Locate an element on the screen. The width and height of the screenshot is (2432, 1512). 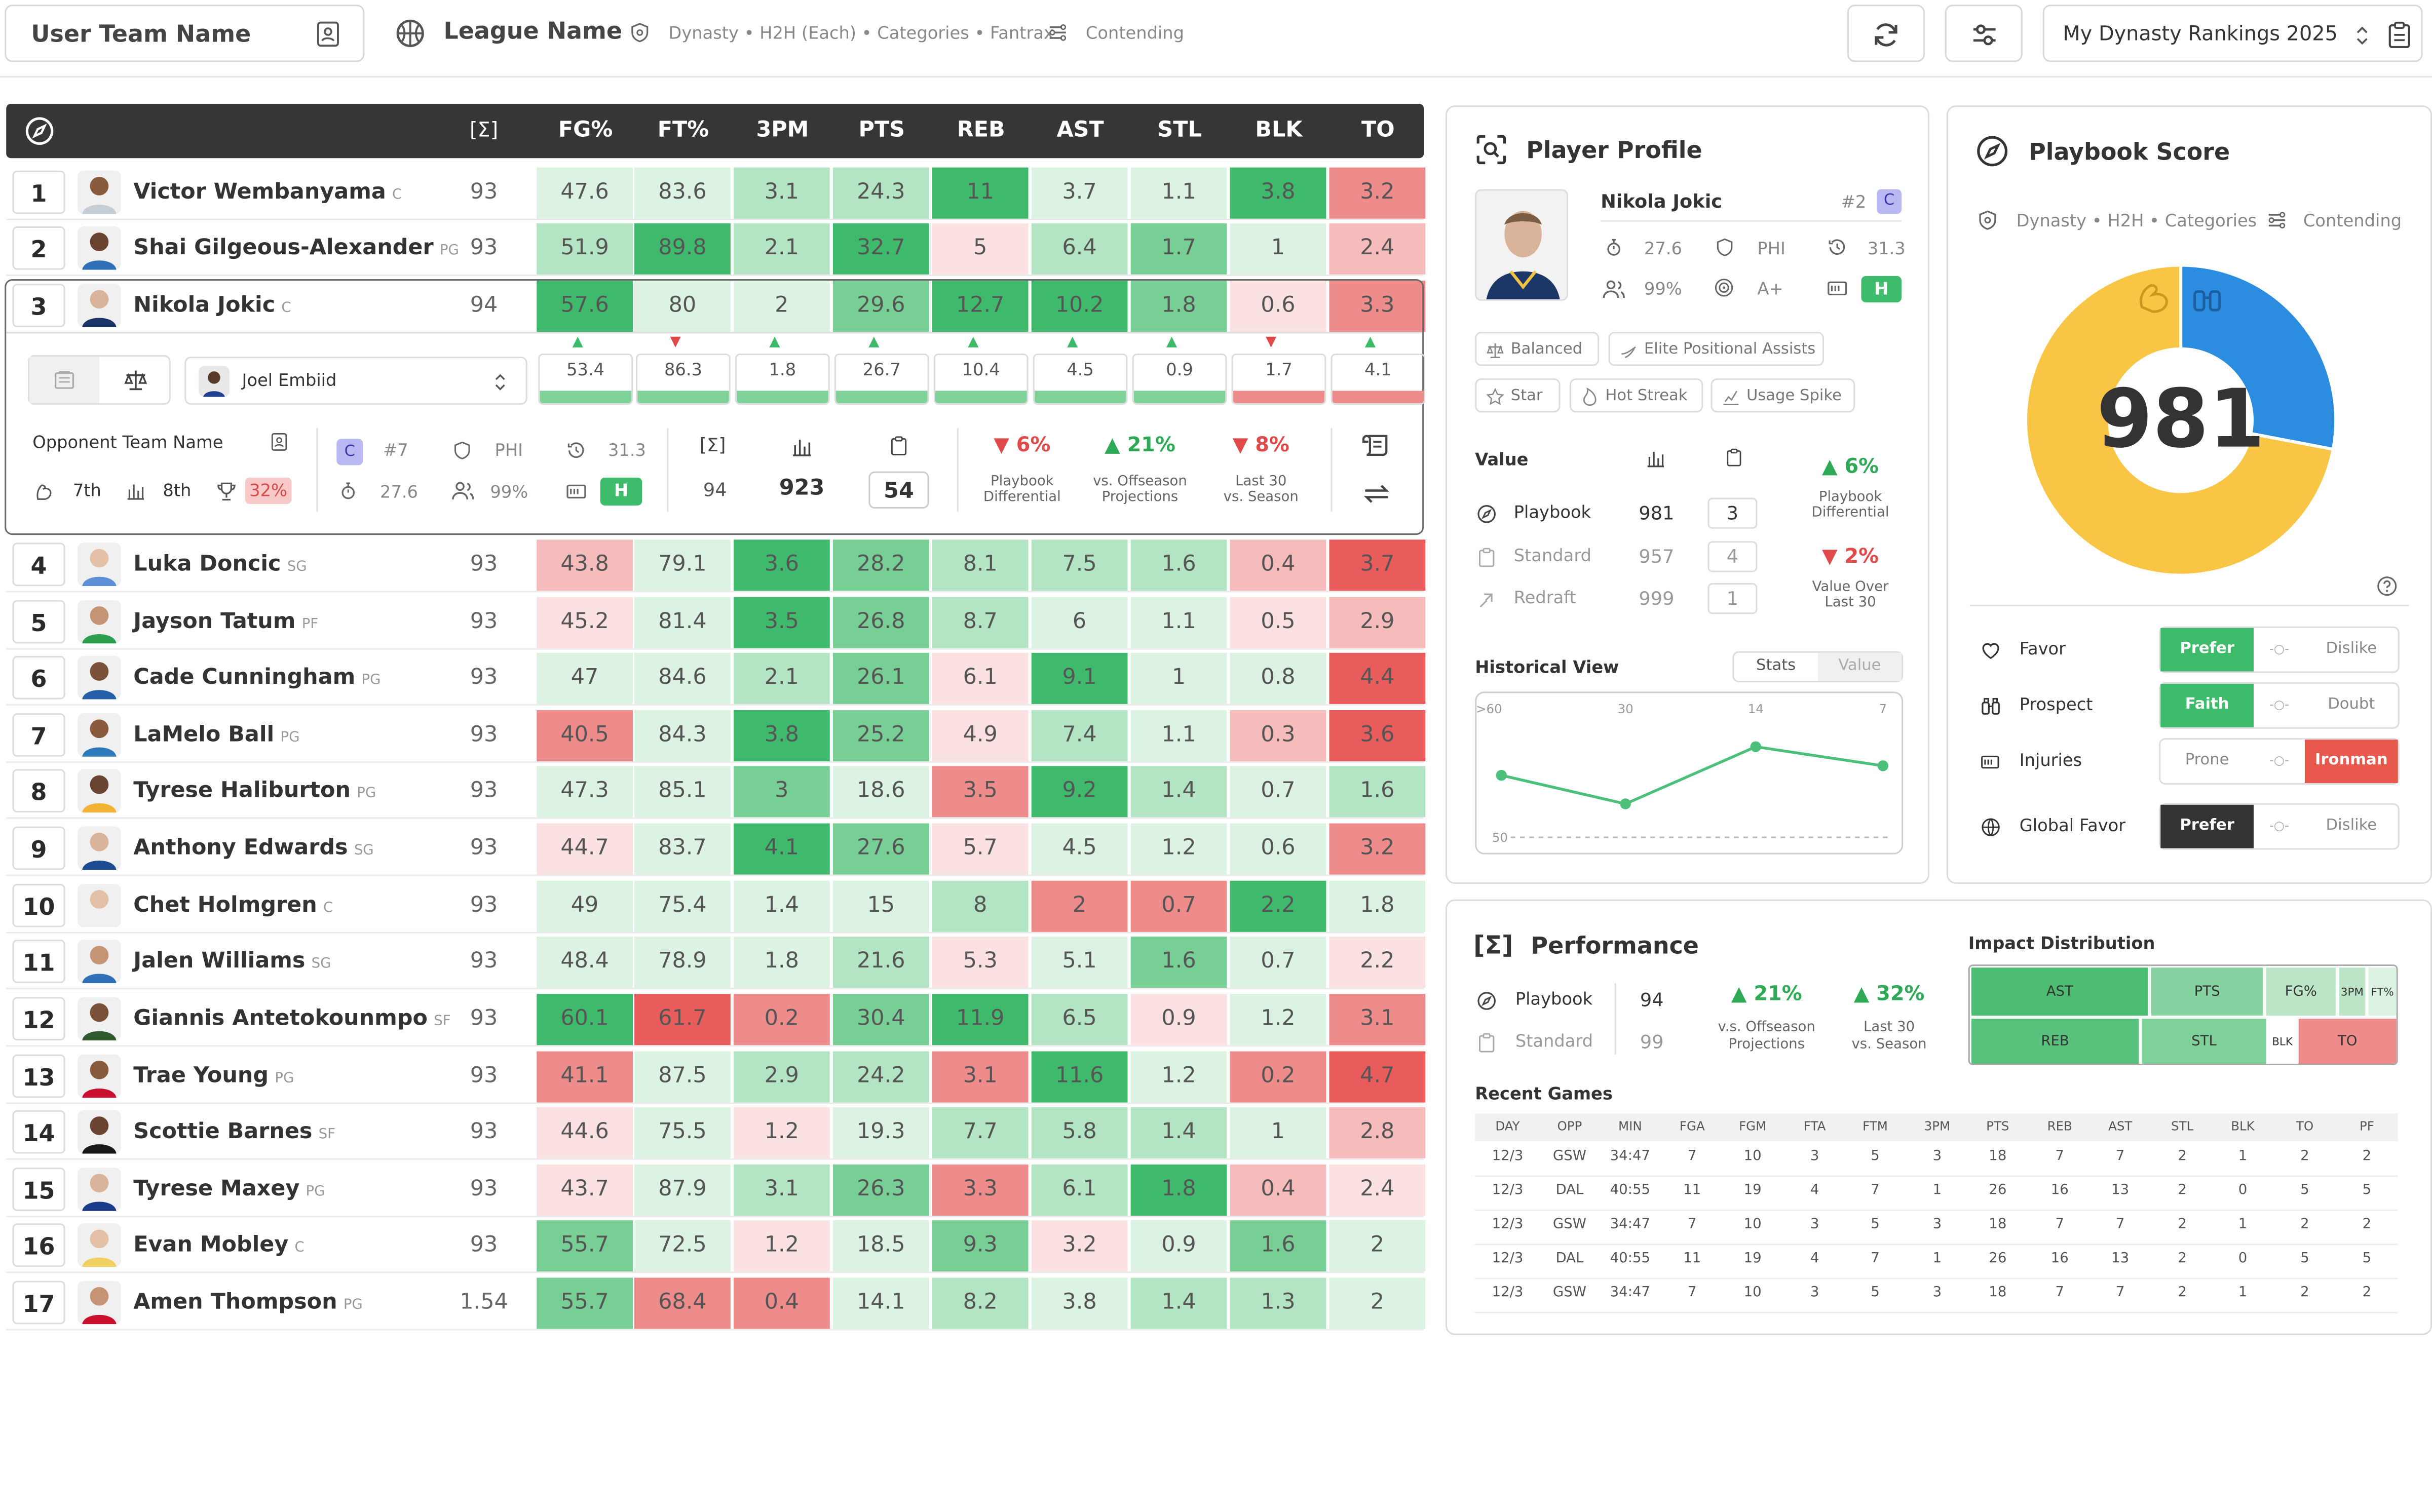
scroll-icon is located at coordinates (1377, 446).